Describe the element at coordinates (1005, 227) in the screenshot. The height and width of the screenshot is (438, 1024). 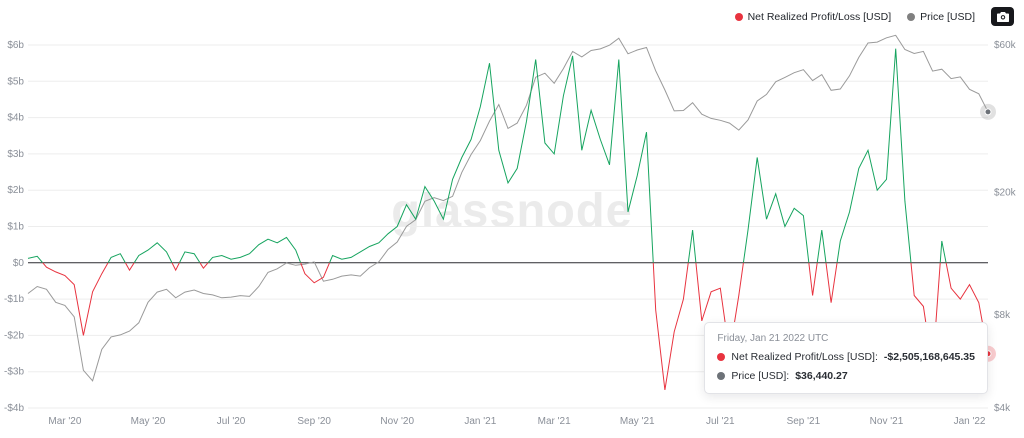
I see `right-axis-labels: $60k $20k $8k $4k` at that location.